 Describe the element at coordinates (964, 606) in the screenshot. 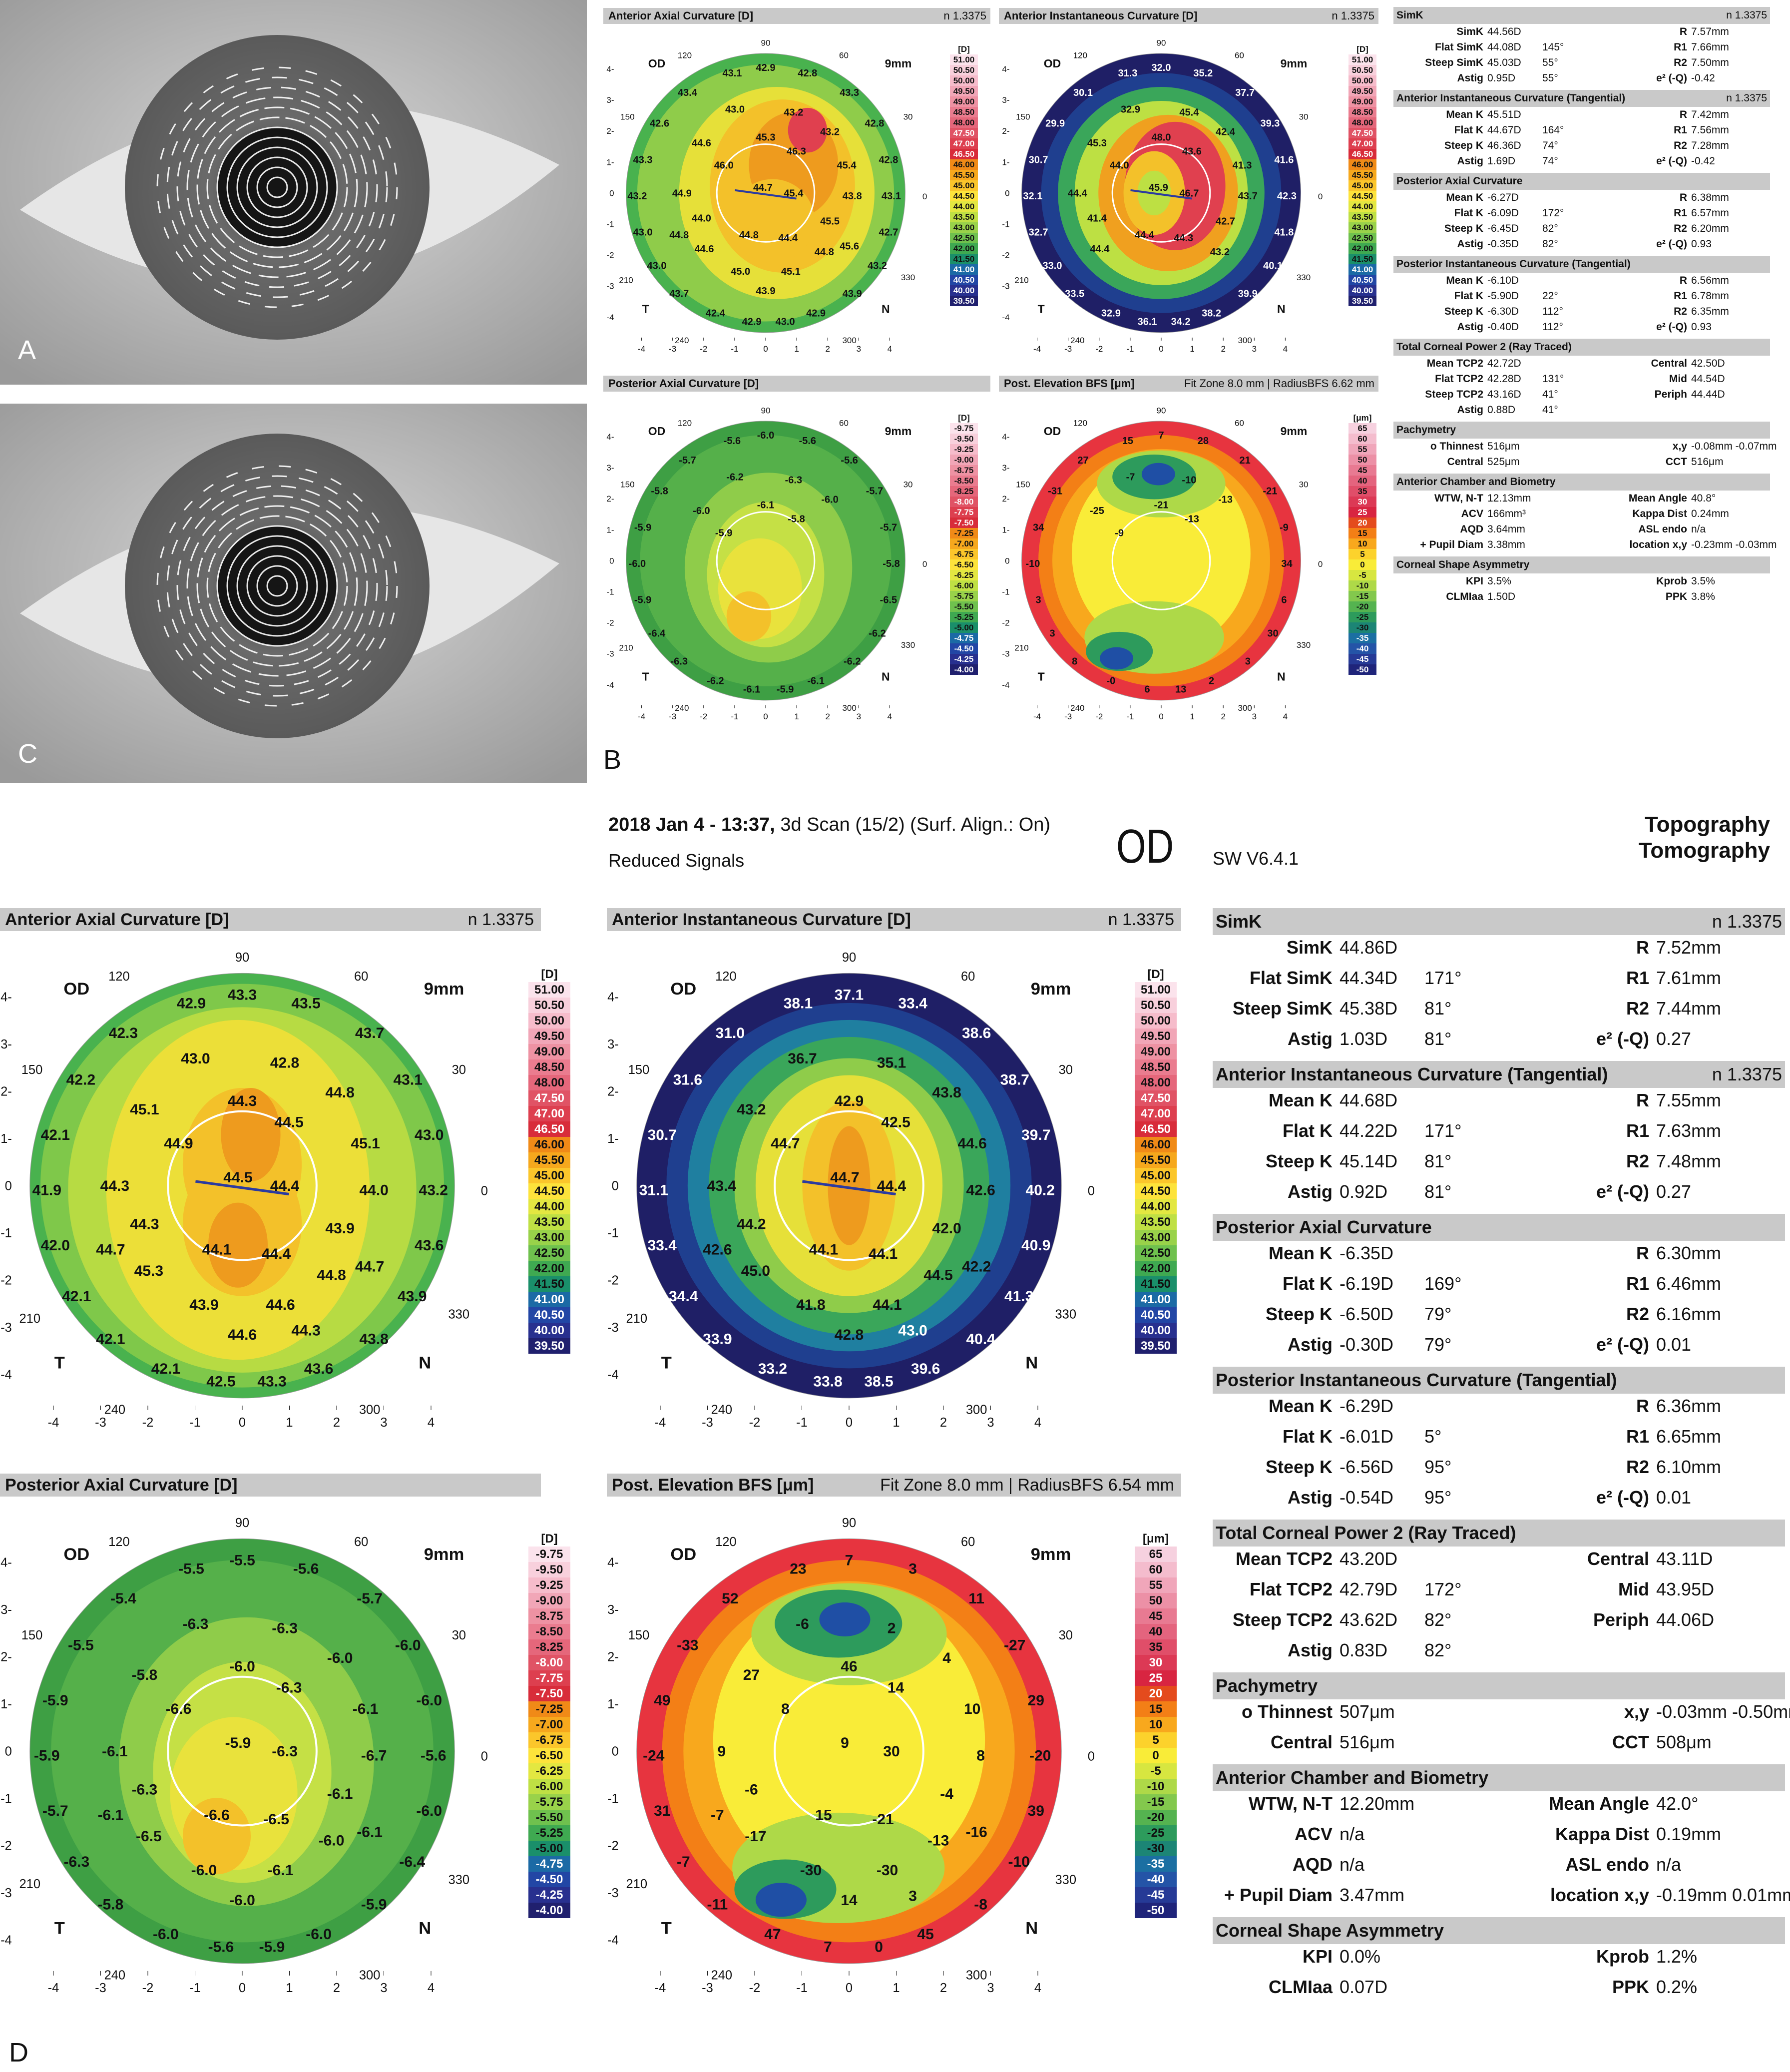

I see `scale-tick: -5.50` at that location.